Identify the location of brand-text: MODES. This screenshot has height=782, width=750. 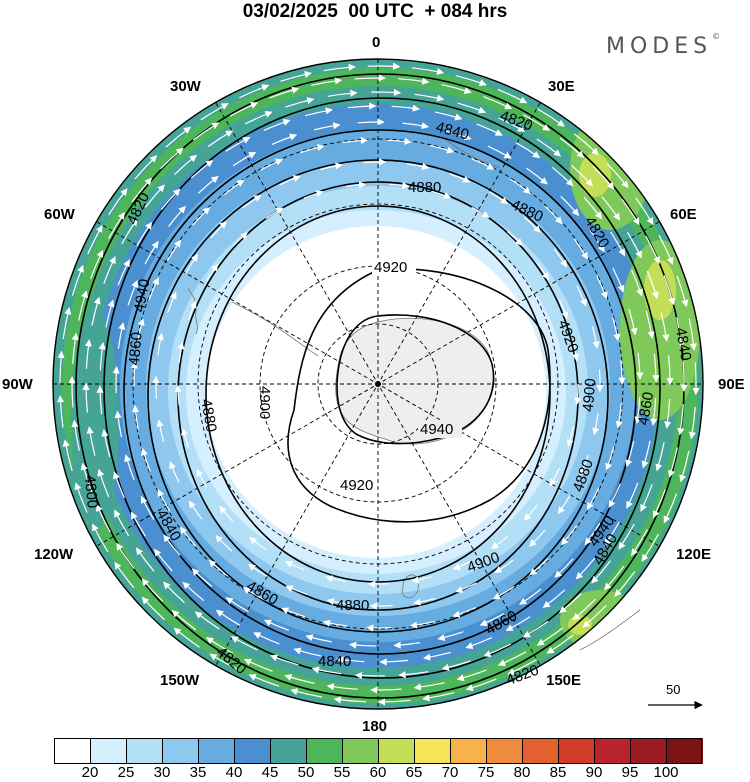
(659, 46).